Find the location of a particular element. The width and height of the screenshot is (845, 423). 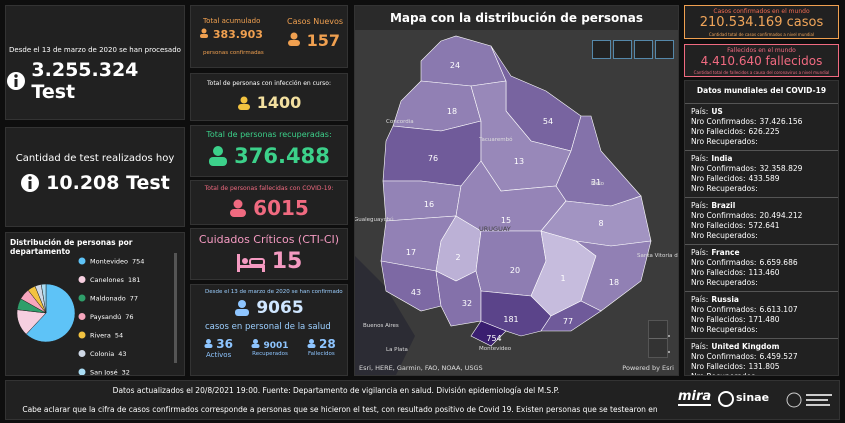

legend-label: Rivera 54 is located at coordinates (106, 336).